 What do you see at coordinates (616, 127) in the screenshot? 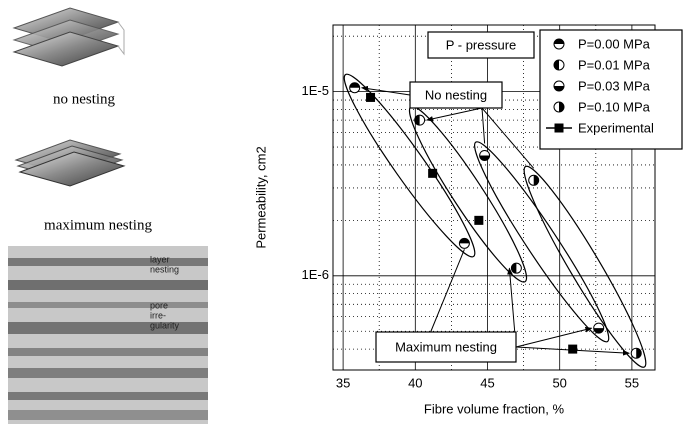
I see `legend-label: Experimental` at bounding box center [616, 127].